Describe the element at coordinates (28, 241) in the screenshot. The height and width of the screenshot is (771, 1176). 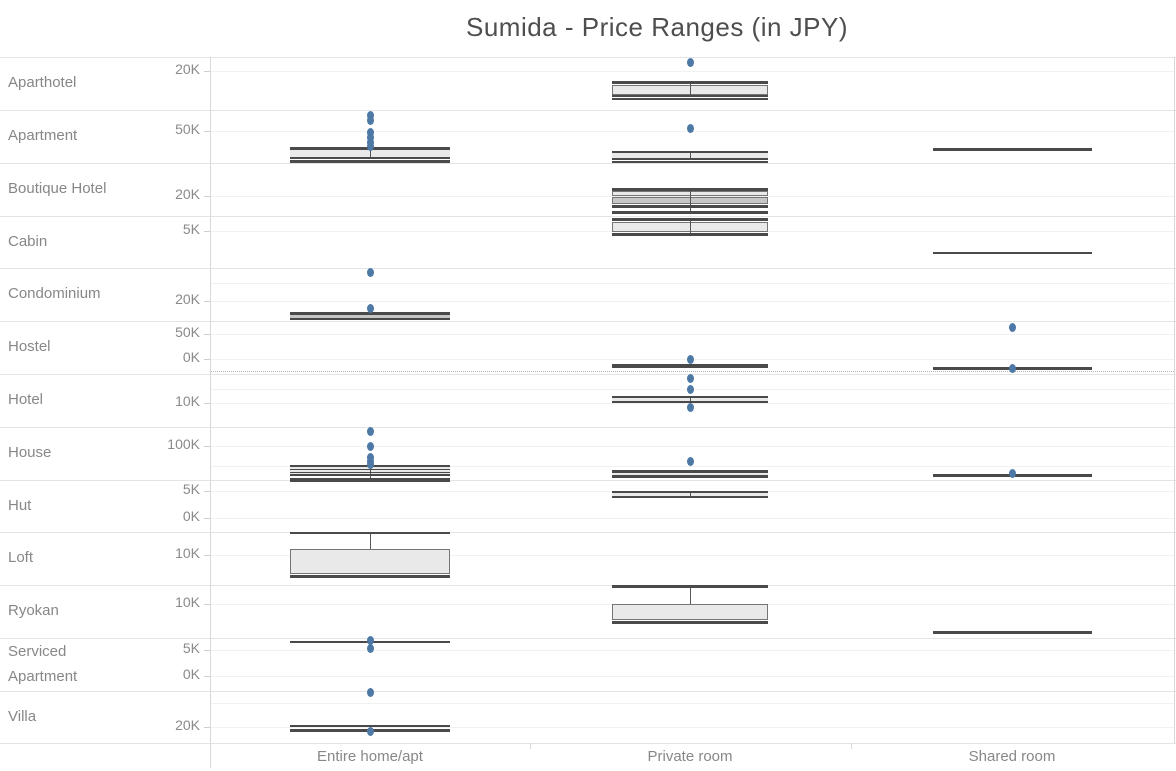
I see `row-label: Cabin` at that location.